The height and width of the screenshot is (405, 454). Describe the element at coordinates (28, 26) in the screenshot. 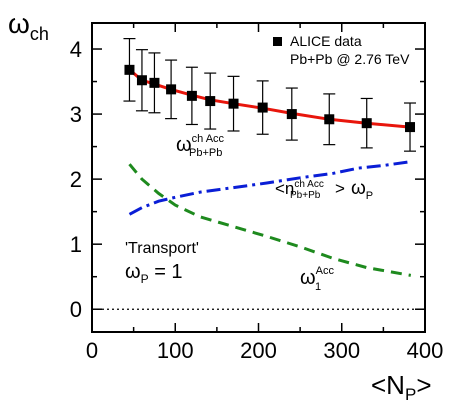

I see `y-axis-title: ωch` at that location.